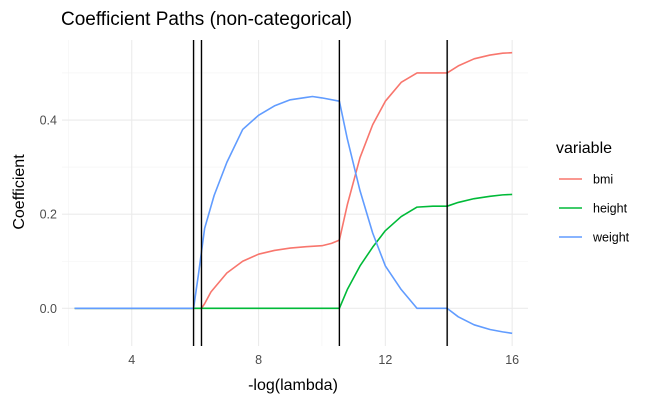 The width and height of the screenshot is (652, 403). I want to click on x-tick-label: 12, so click(385, 360).